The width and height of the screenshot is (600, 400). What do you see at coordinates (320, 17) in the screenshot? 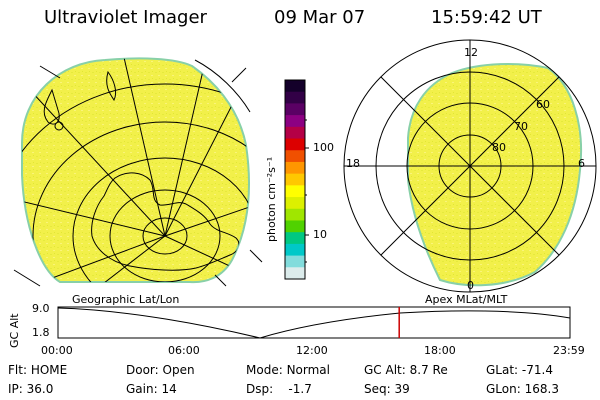
I see `header-date: 09 Mar 07` at bounding box center [320, 17].